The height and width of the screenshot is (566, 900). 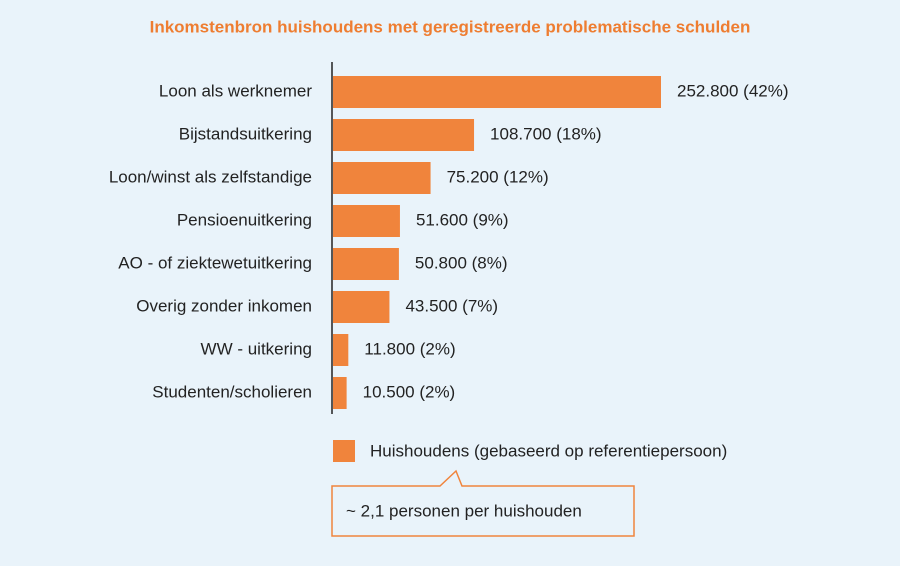 What do you see at coordinates (451, 305) in the screenshot?
I see `value-label: 43.500 (7%)` at bounding box center [451, 305].